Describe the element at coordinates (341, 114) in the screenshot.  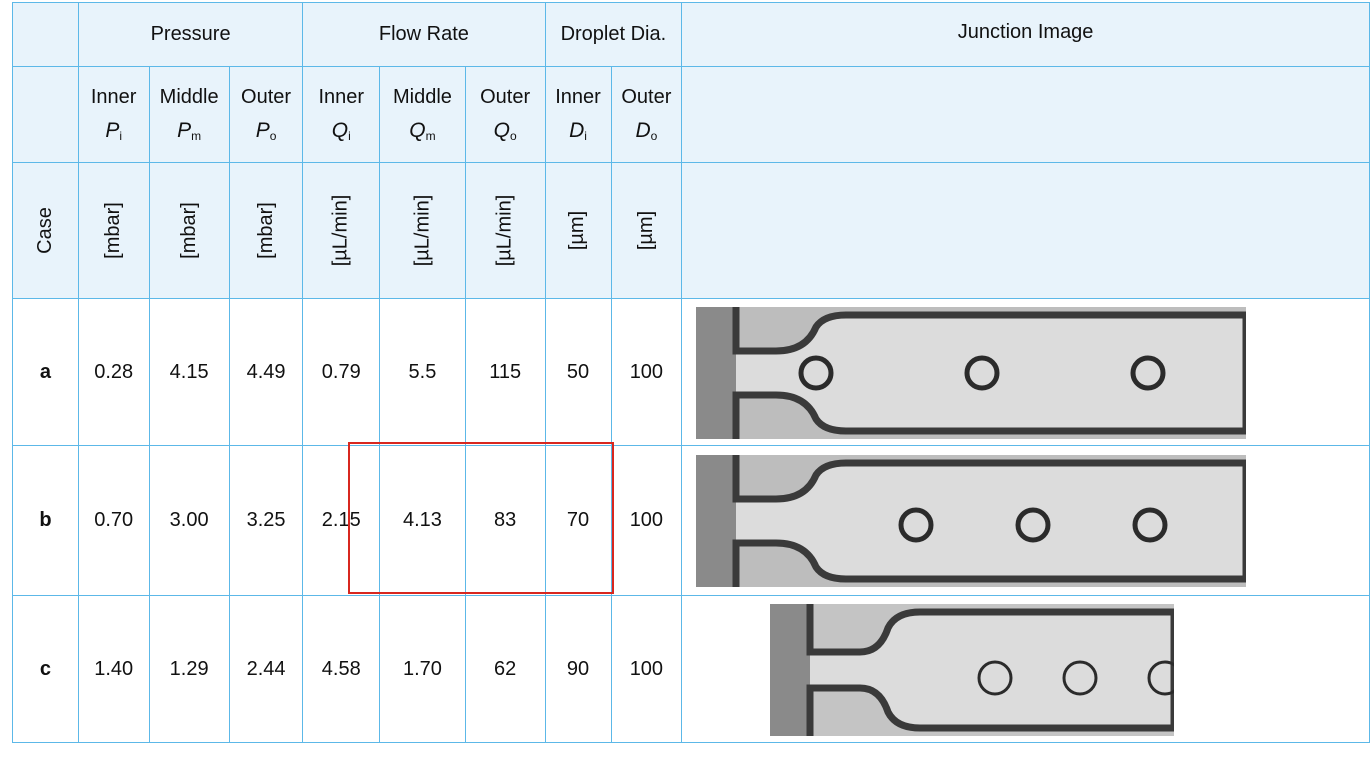
I see `col-label: Inner Qi` at that location.